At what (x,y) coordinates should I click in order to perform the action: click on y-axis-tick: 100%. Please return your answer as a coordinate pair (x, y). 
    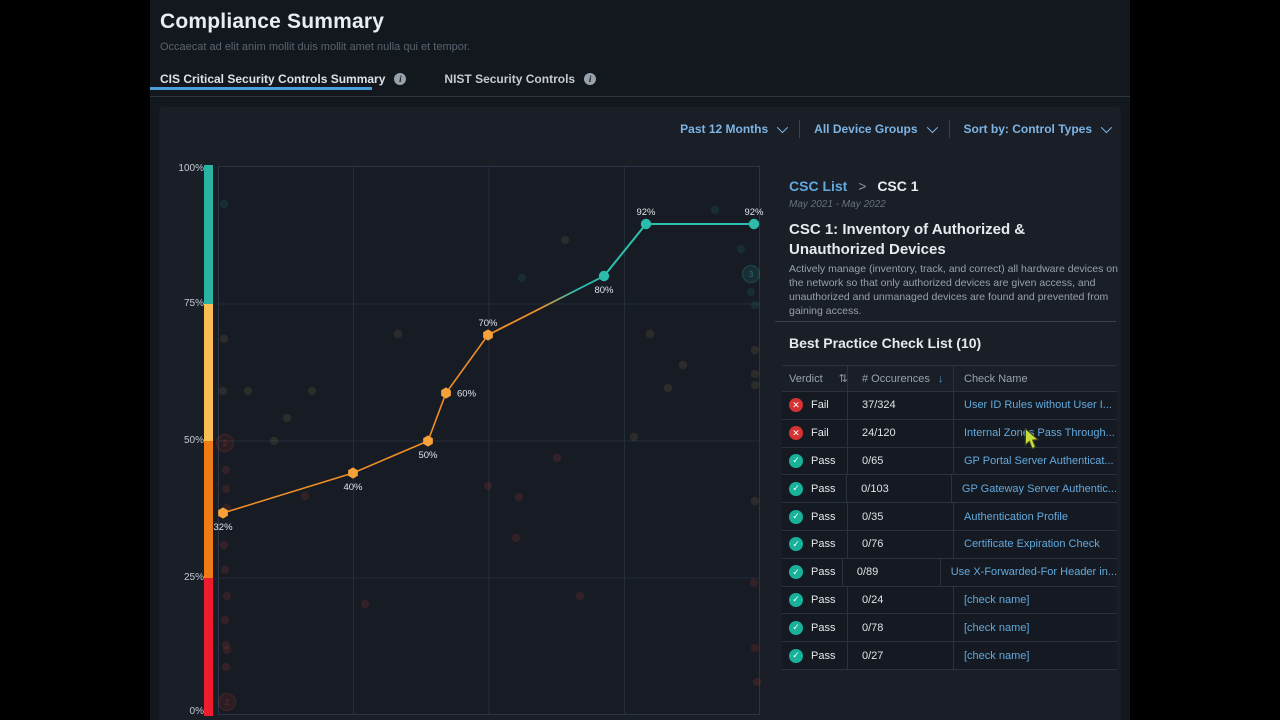
    Looking at the image, I should click on (191, 168).